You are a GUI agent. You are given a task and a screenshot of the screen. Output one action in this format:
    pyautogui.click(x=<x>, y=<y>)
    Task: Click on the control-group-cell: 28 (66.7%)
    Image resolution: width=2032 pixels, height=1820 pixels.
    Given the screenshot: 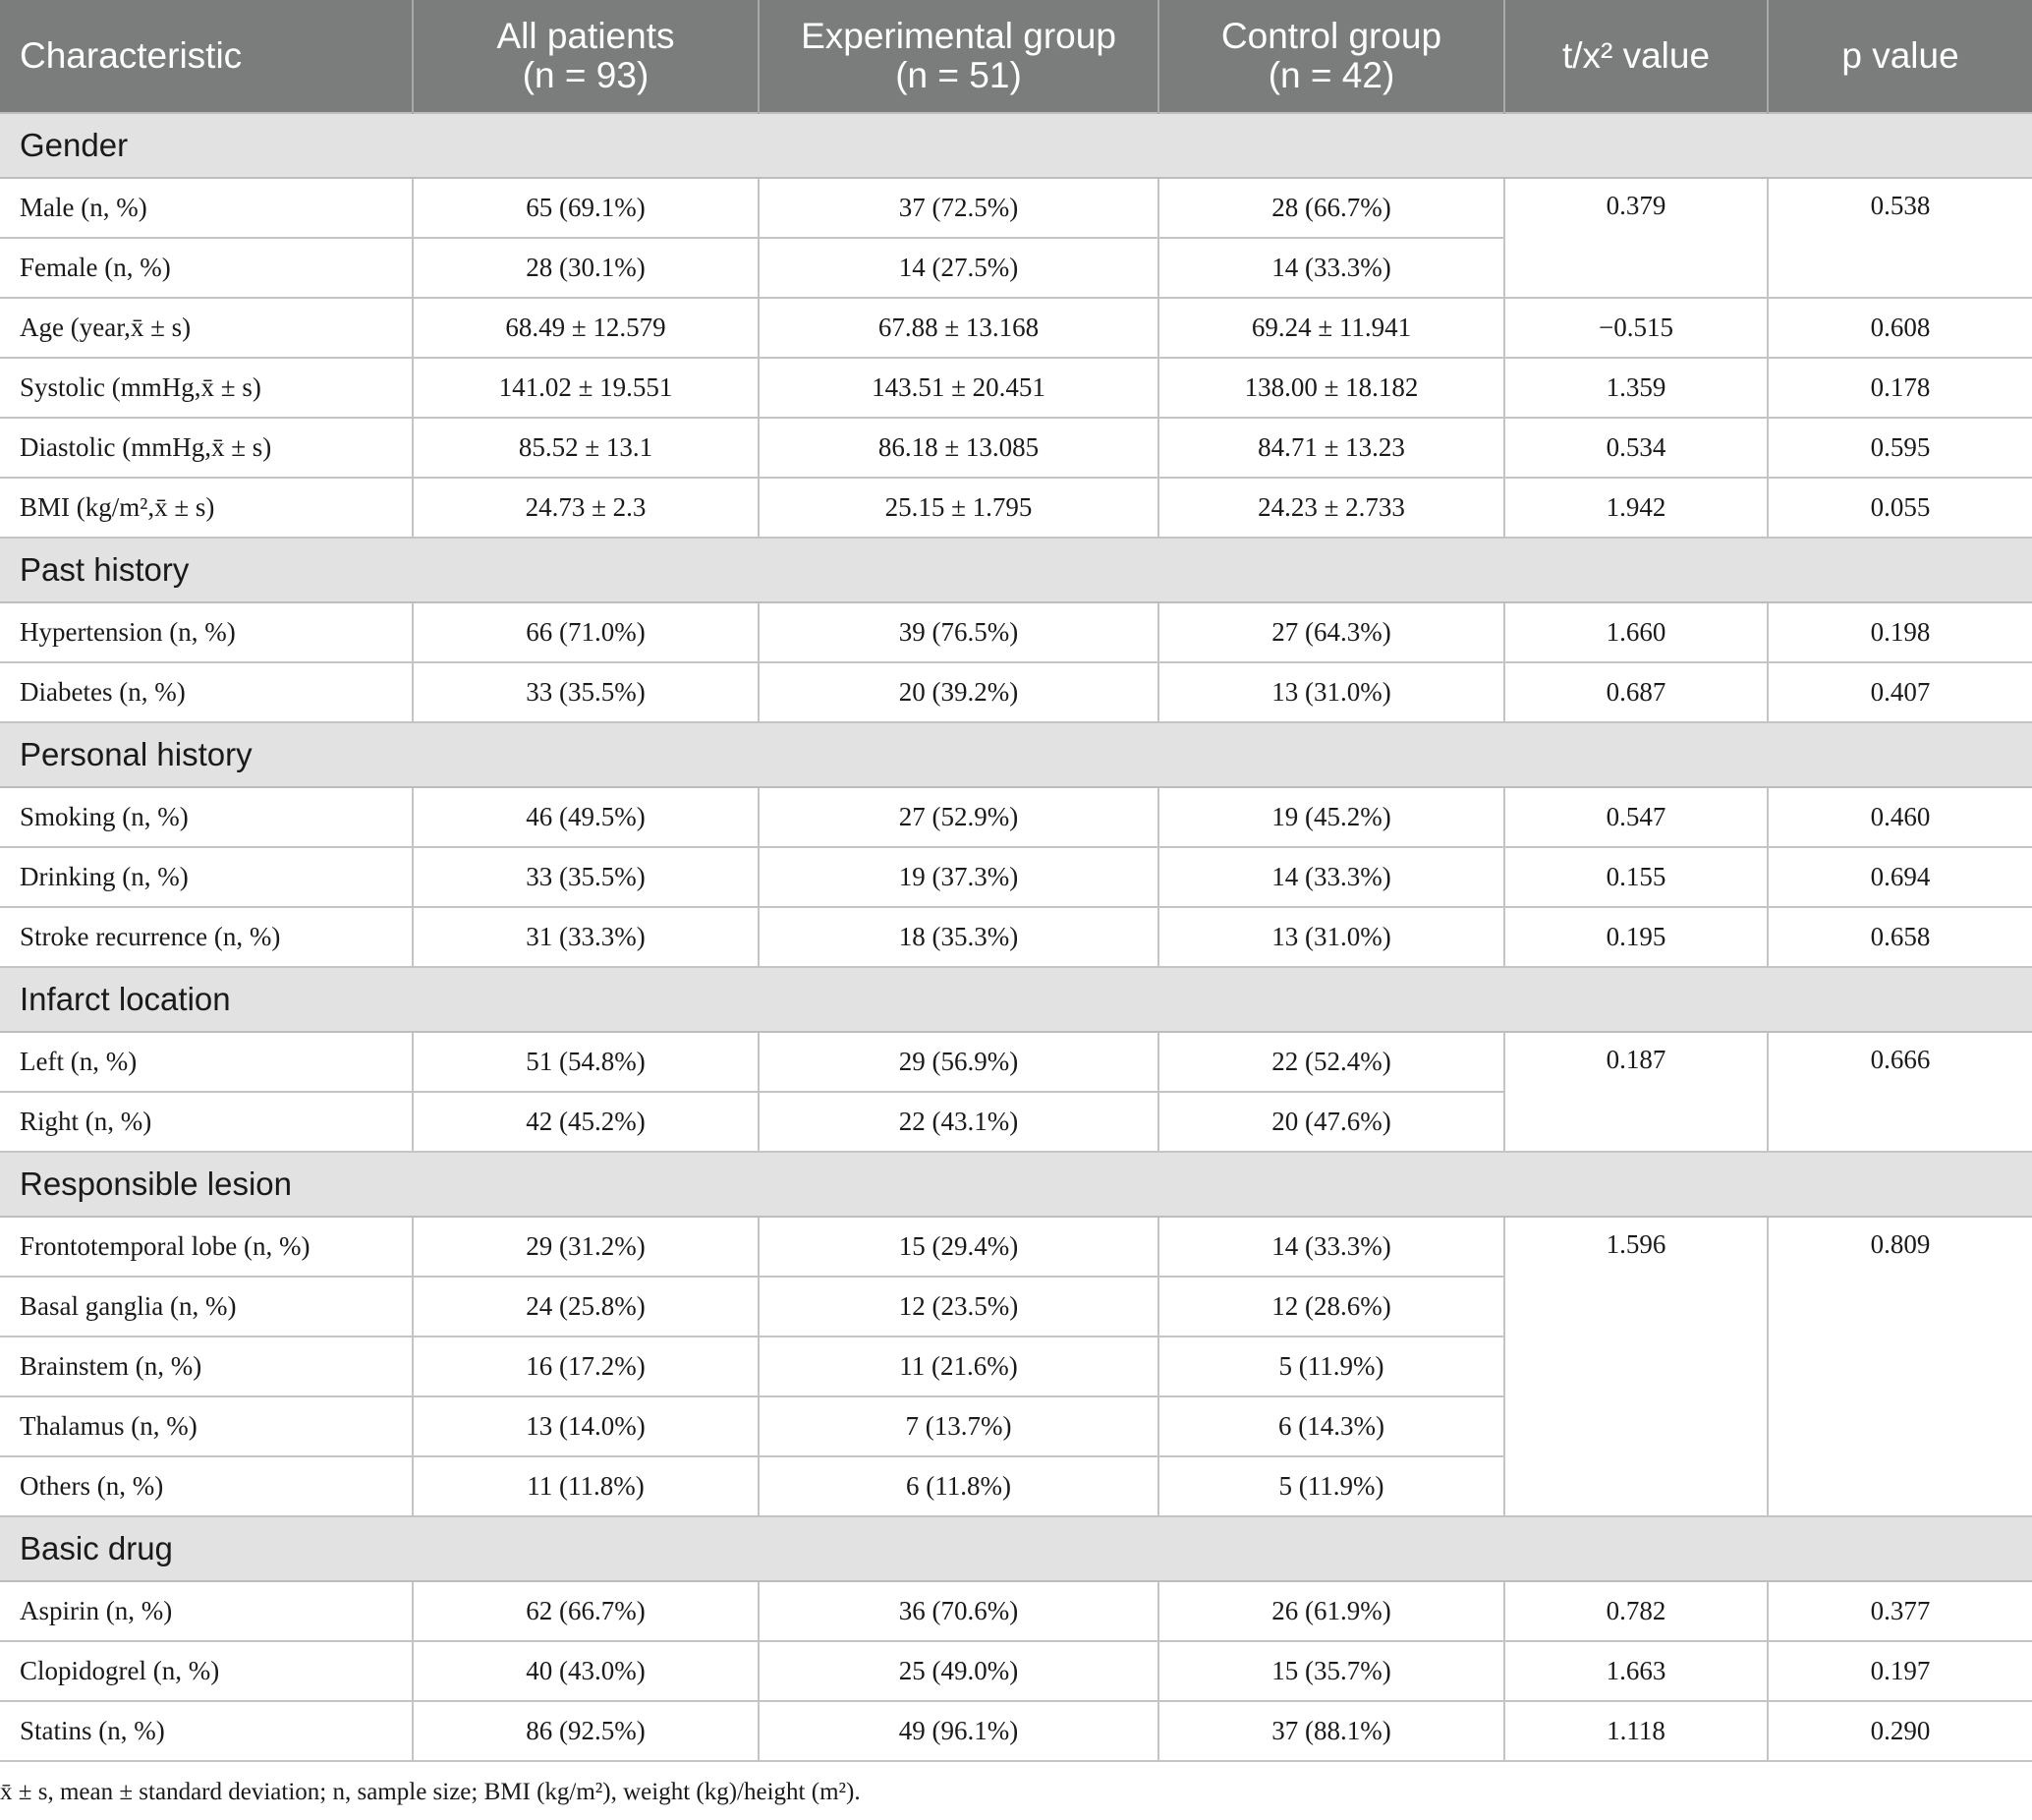 What is the action you would take?
    pyautogui.click(x=1331, y=208)
    